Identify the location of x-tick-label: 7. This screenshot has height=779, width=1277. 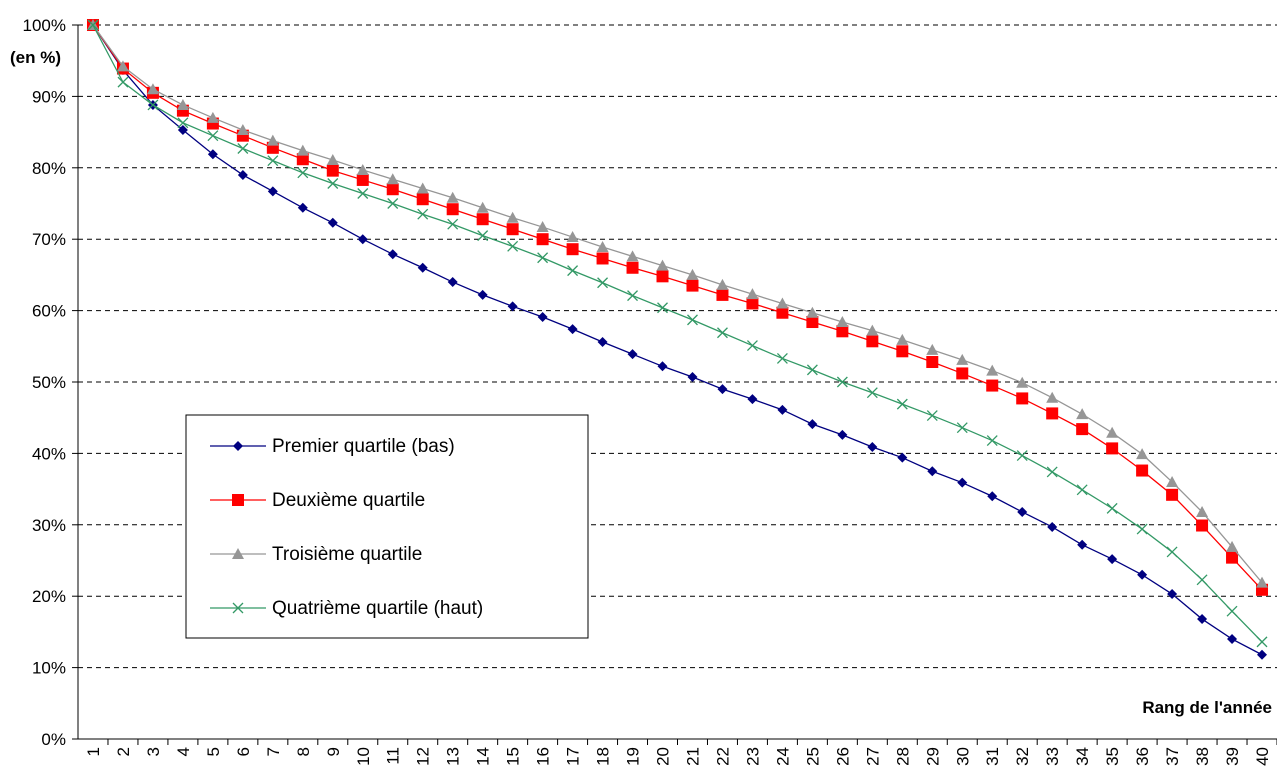
(273, 751).